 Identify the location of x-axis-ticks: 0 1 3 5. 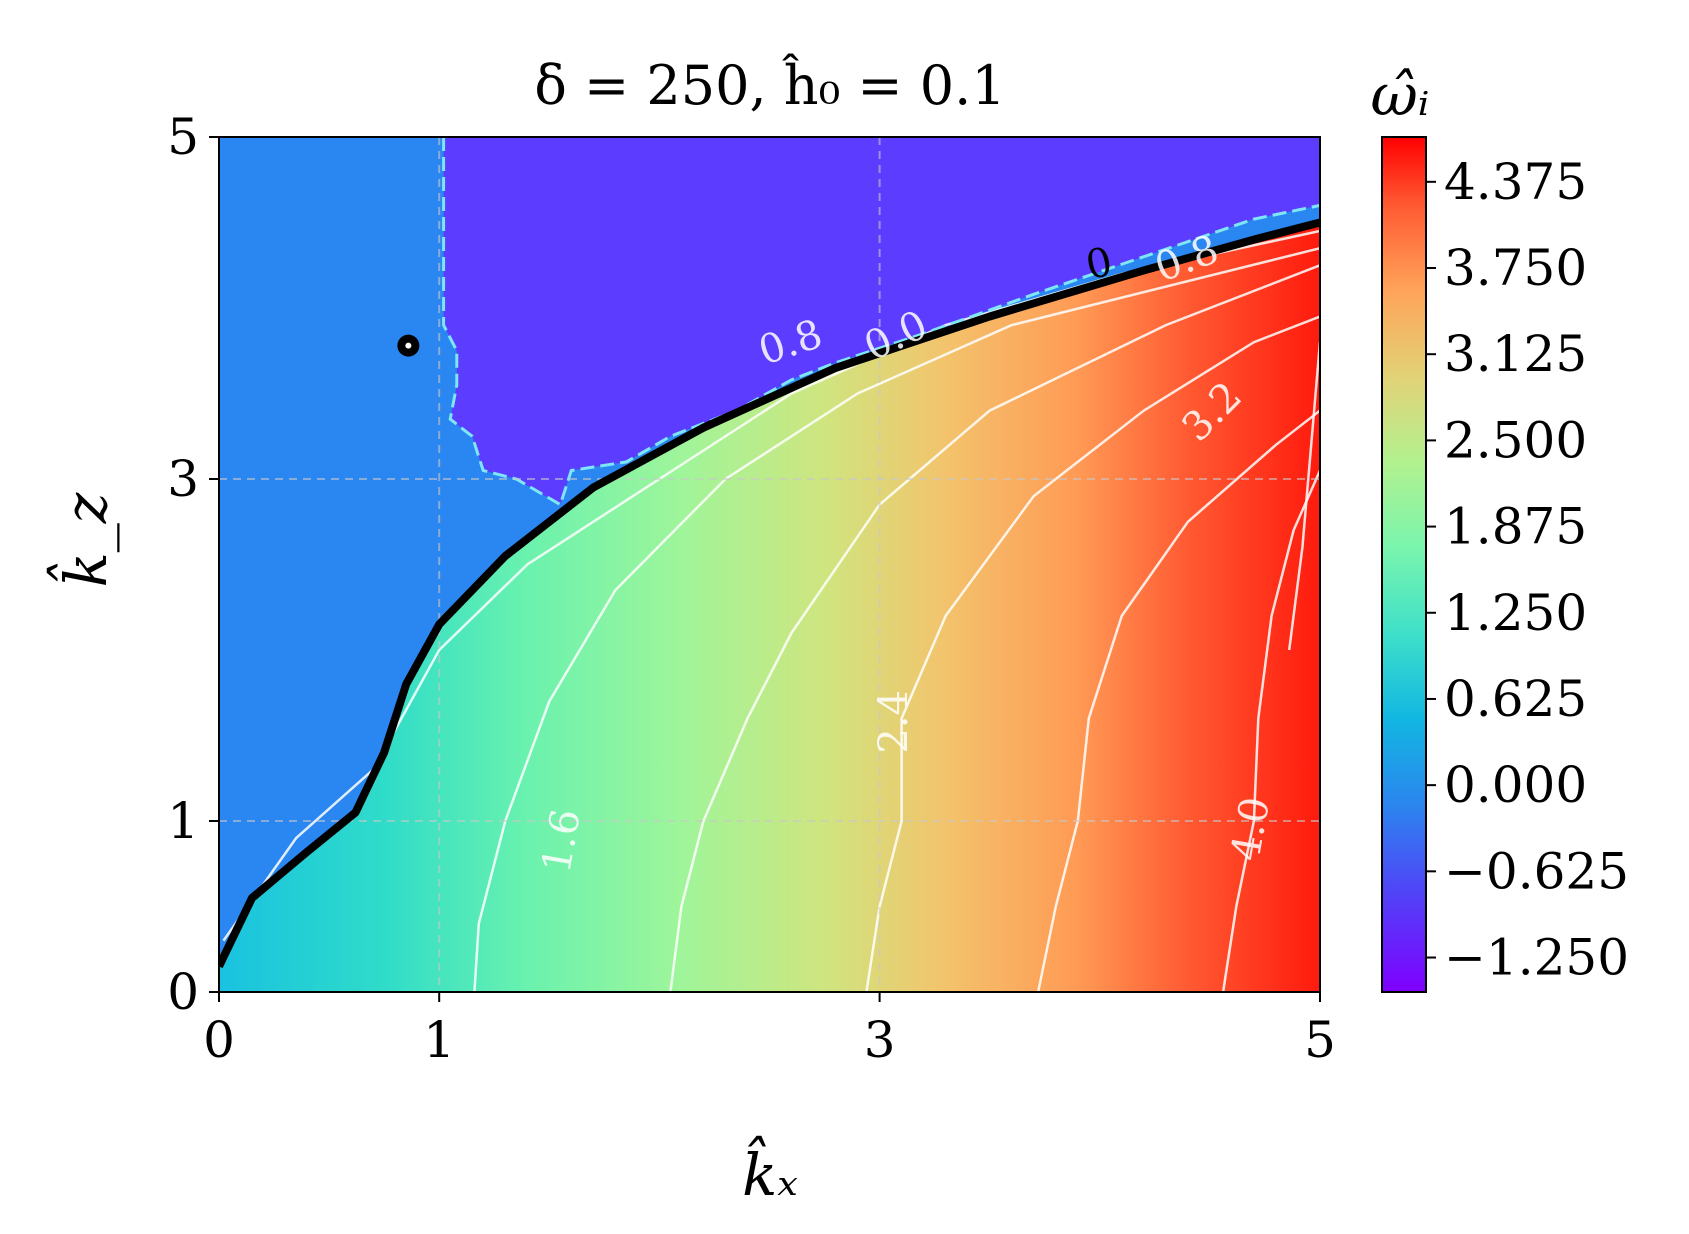
(769, 1030).